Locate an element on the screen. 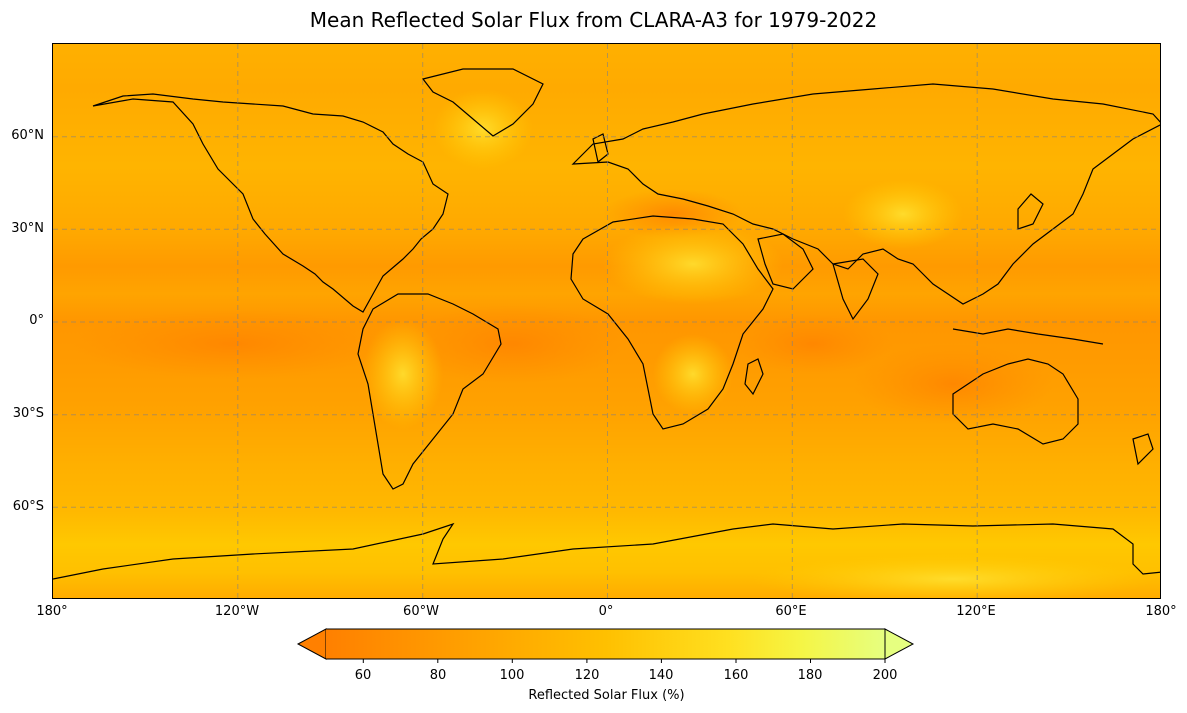 This screenshot has height=713, width=1187. coast-australia is located at coordinates (1015, 401).